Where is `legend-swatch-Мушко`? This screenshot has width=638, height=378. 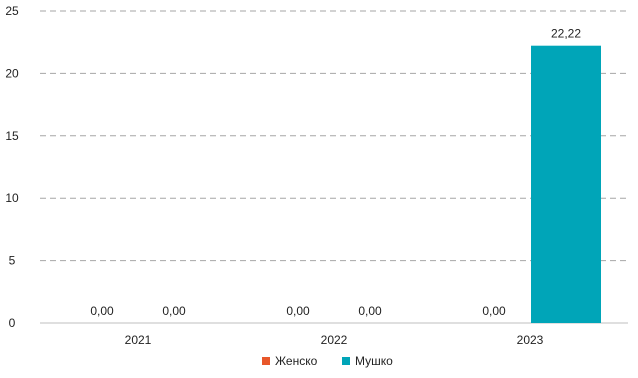
legend-swatch-Мушко is located at coordinates (346, 361).